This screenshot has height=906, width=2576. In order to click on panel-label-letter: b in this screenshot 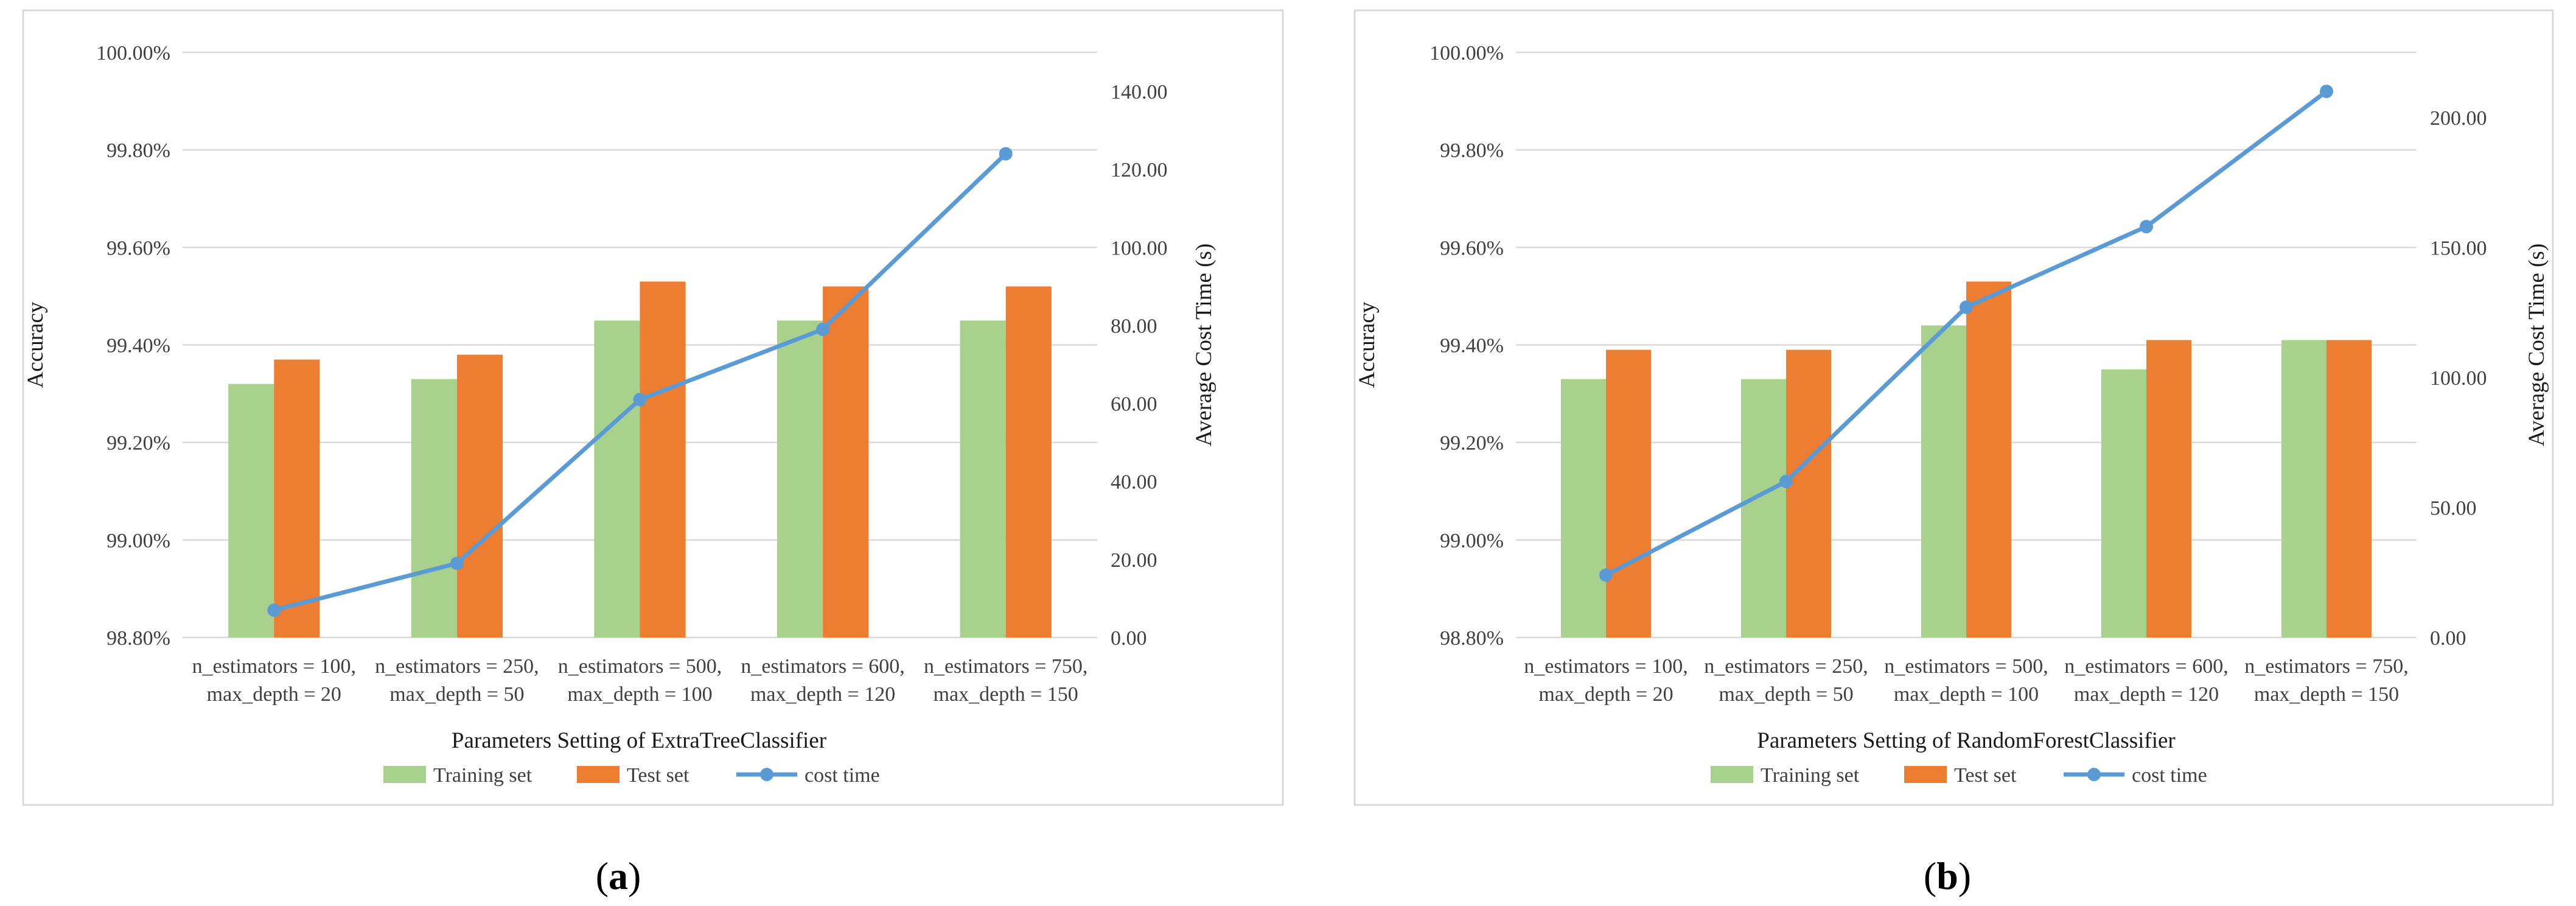, I will do `click(1947, 875)`.